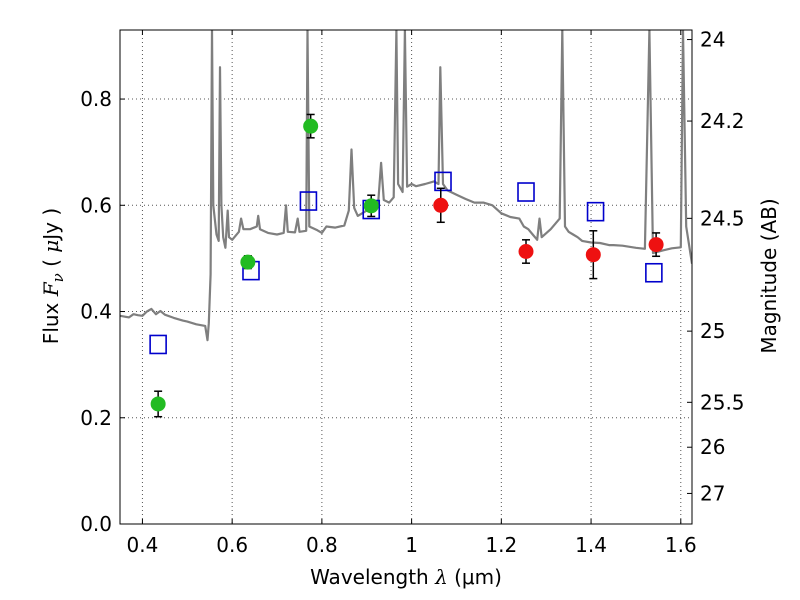 The height and width of the screenshot is (600, 800). Describe the element at coordinates (591, 545) in the screenshot. I see `x-tick-label: 1.4` at that location.